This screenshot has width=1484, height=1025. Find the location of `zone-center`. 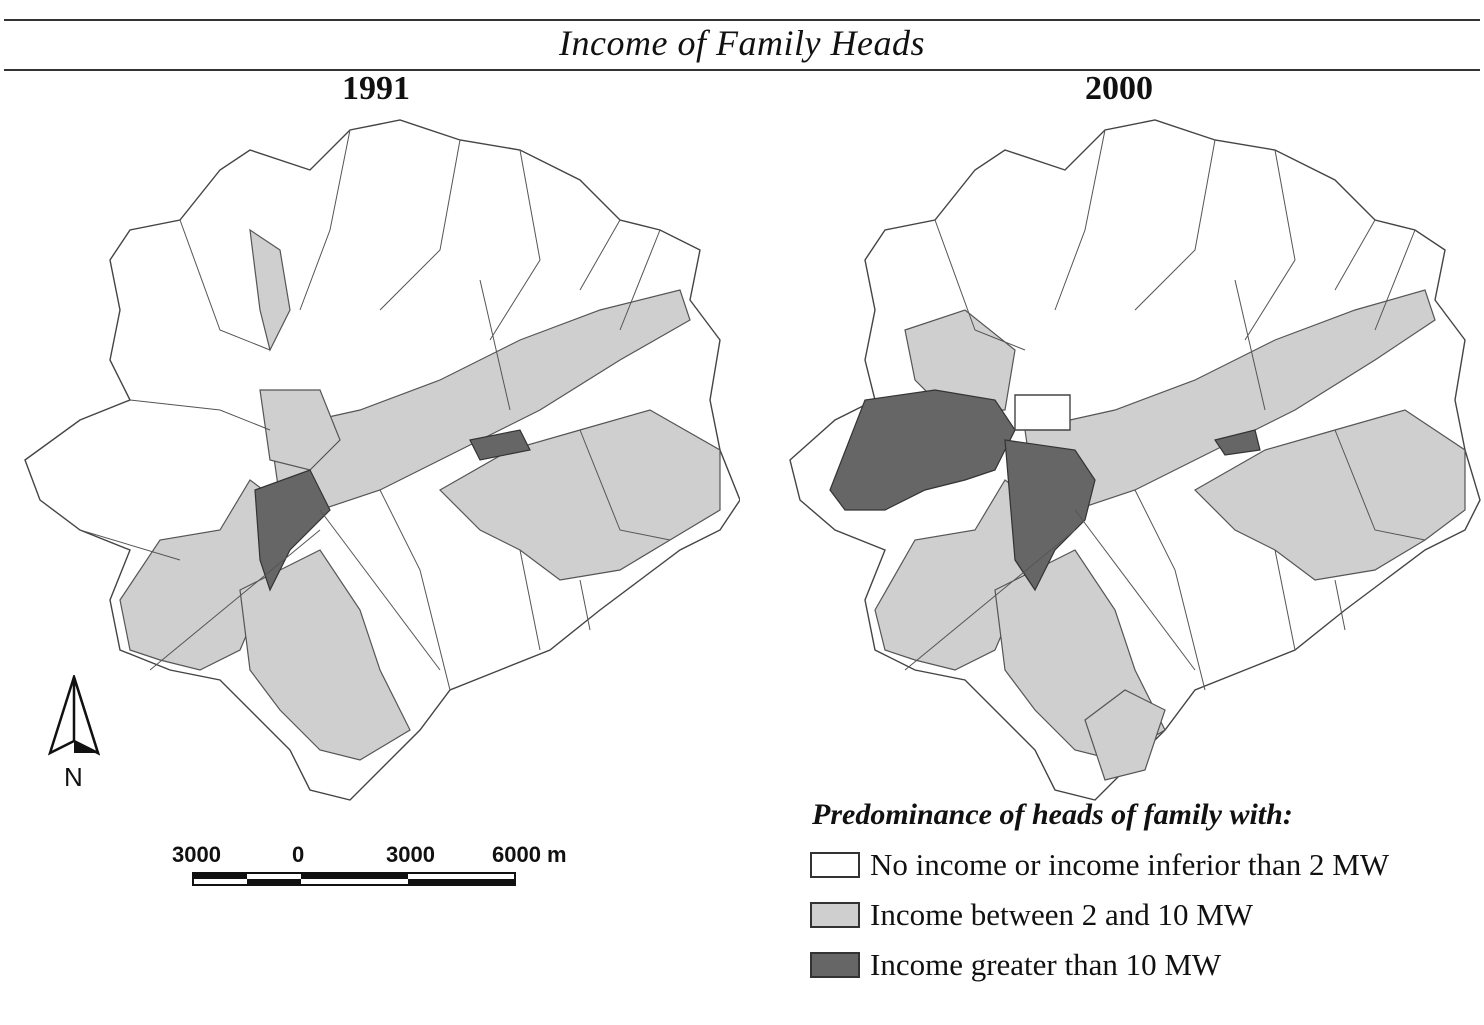

zone-center is located at coordinates (300, 430).